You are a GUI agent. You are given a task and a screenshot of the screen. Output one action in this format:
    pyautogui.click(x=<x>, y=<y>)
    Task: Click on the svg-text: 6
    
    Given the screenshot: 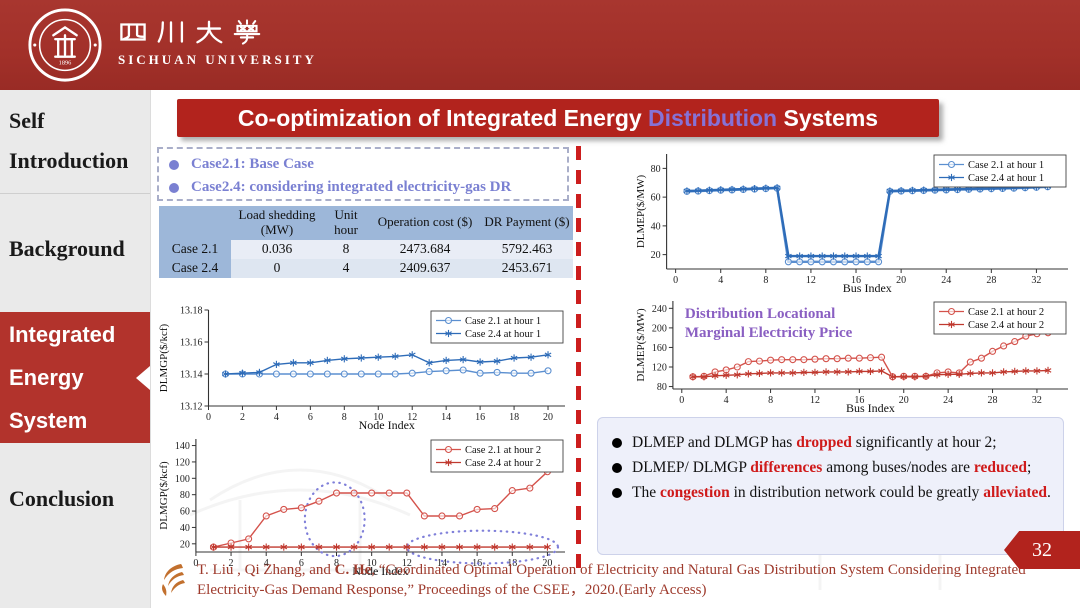 What is the action you would take?
    pyautogui.click(x=301, y=563)
    